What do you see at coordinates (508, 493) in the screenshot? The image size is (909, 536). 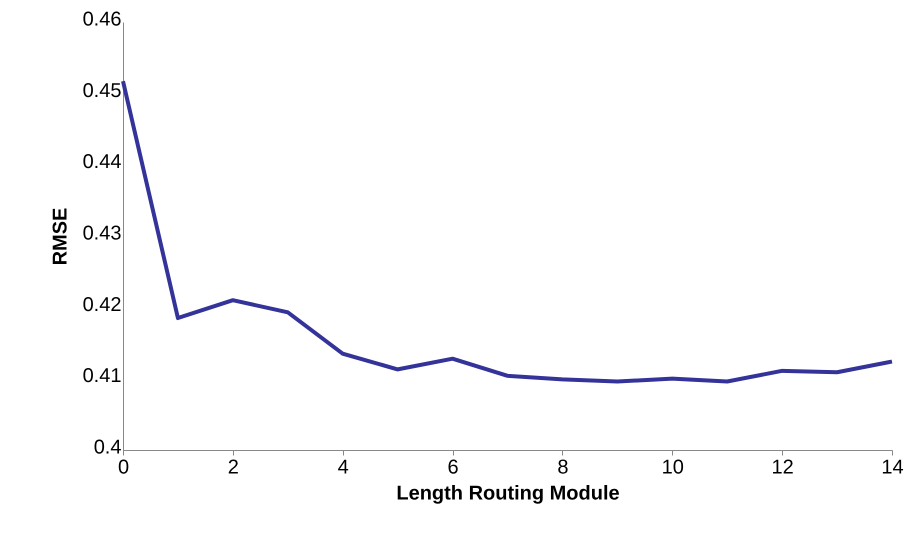 I see `x-axis-title: Length Routing Module` at bounding box center [508, 493].